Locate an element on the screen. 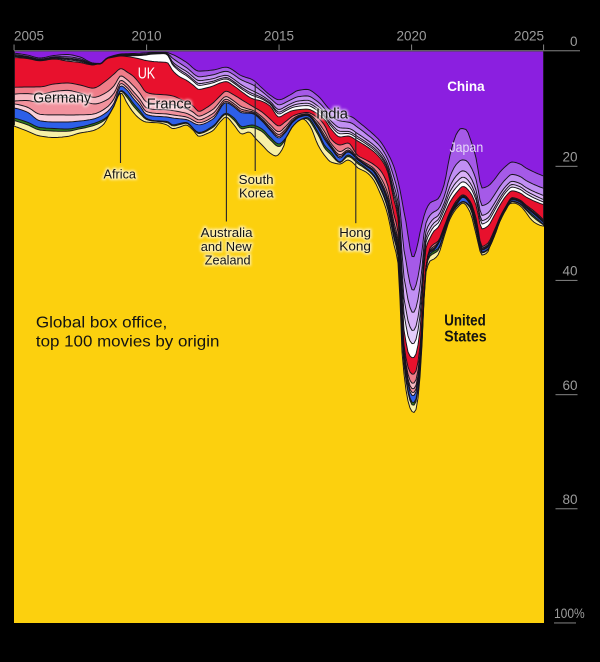 The width and height of the screenshot is (600, 662). svg-text: Kong is located at coordinates (355, 246).